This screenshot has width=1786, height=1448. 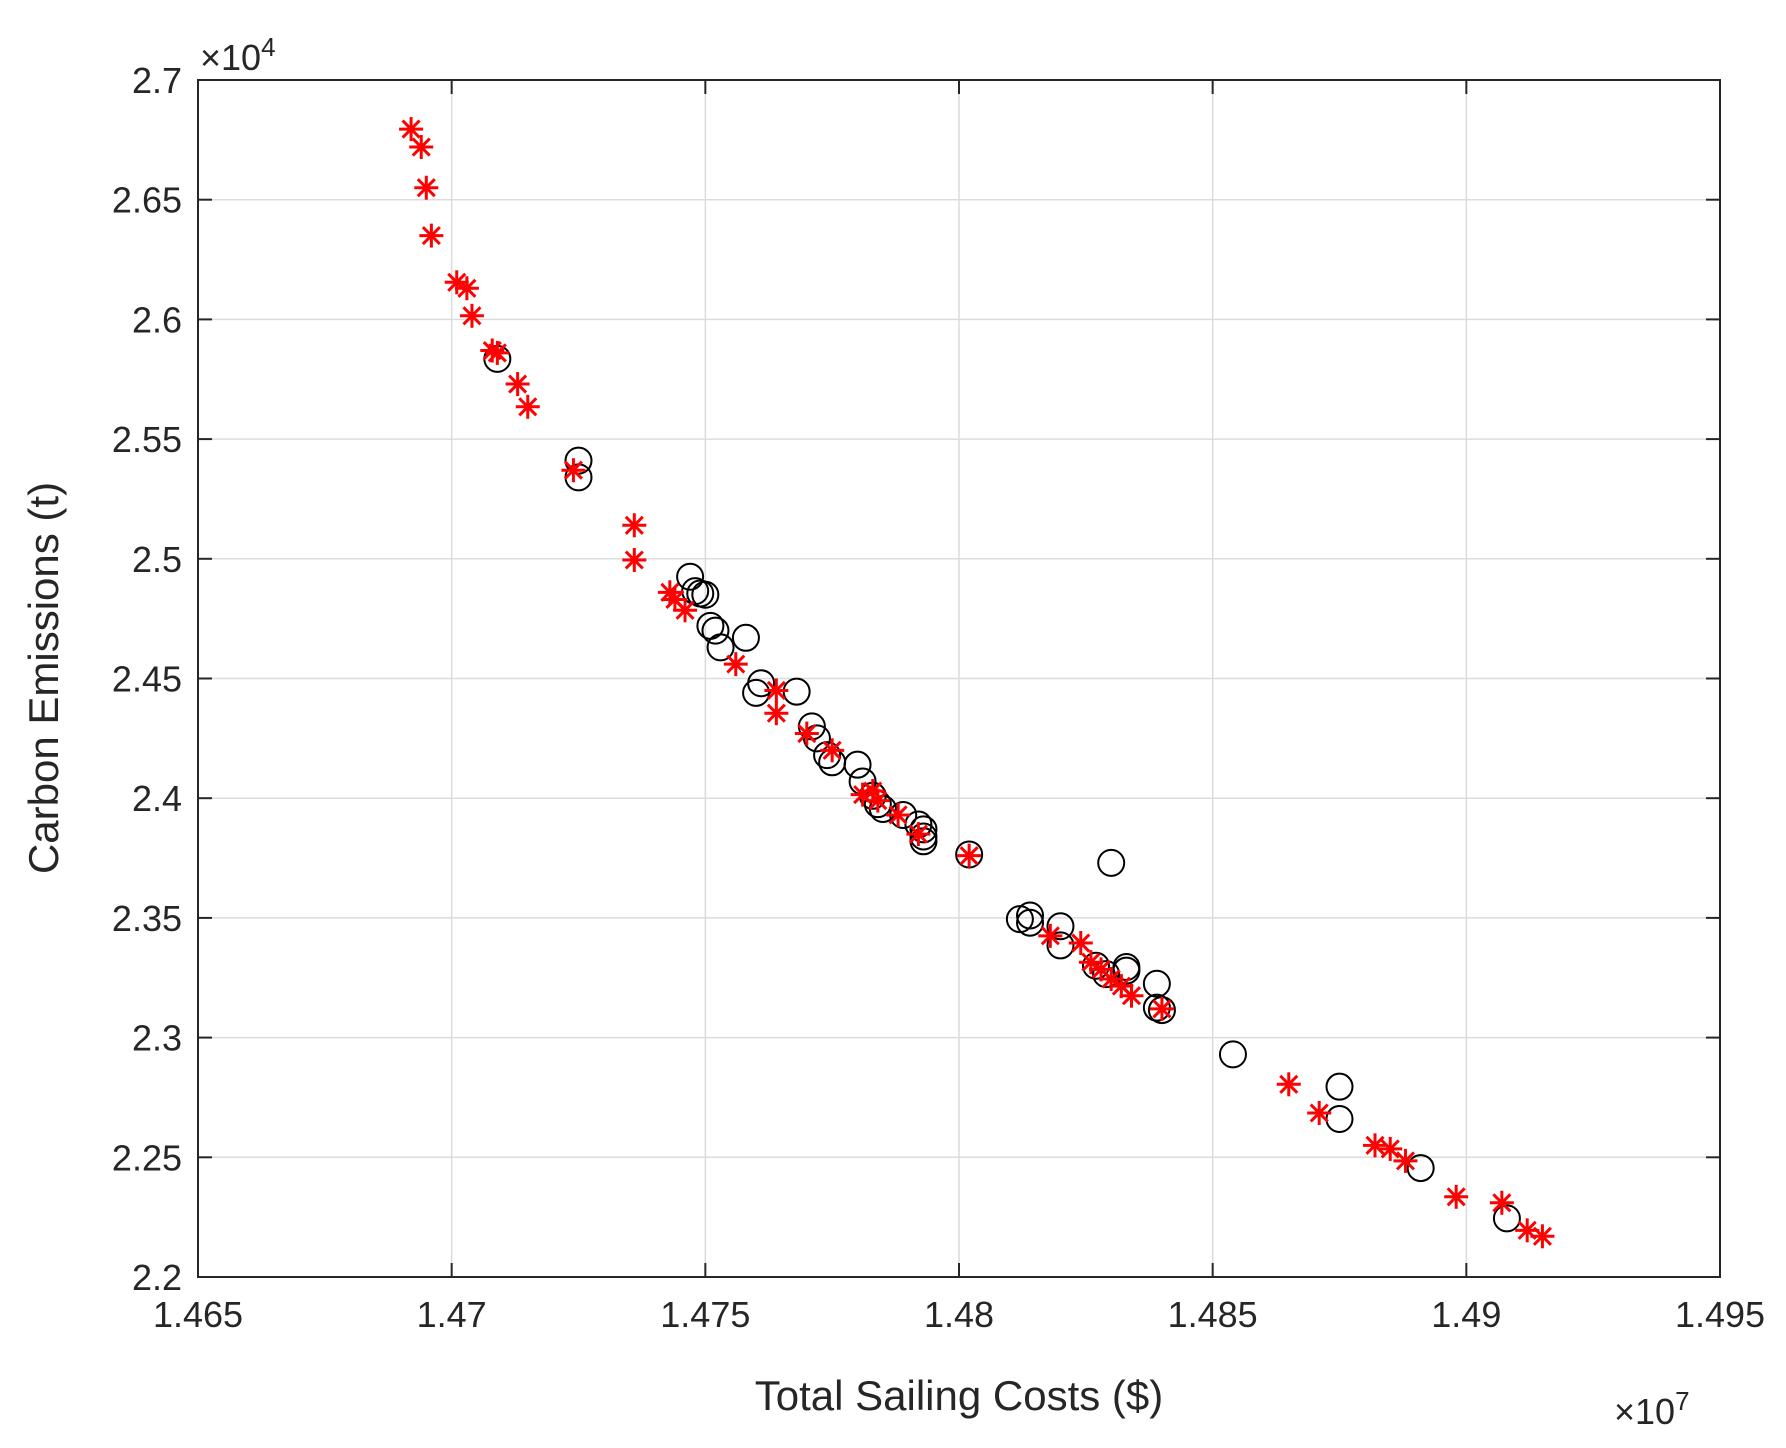 I want to click on x-tick-label: 1.495, so click(x=1720, y=1314).